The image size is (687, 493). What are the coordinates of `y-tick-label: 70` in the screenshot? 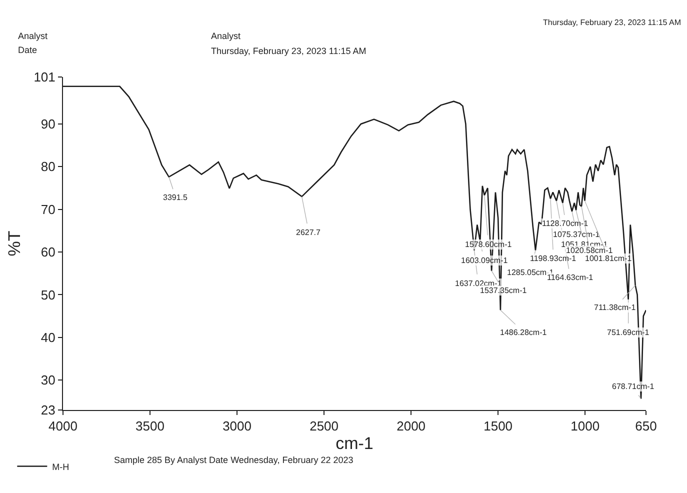 It's located at (48, 209).